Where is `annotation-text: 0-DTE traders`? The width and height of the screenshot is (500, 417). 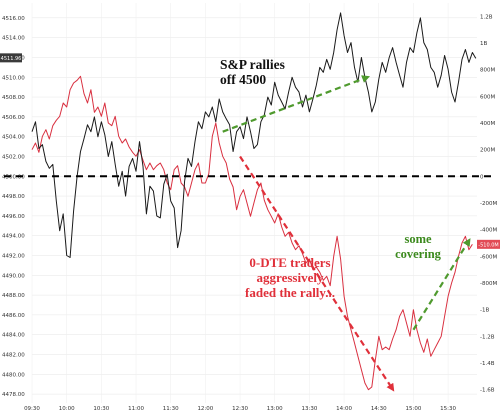
annotation-text: 0-DTE traders is located at coordinates (289, 262).